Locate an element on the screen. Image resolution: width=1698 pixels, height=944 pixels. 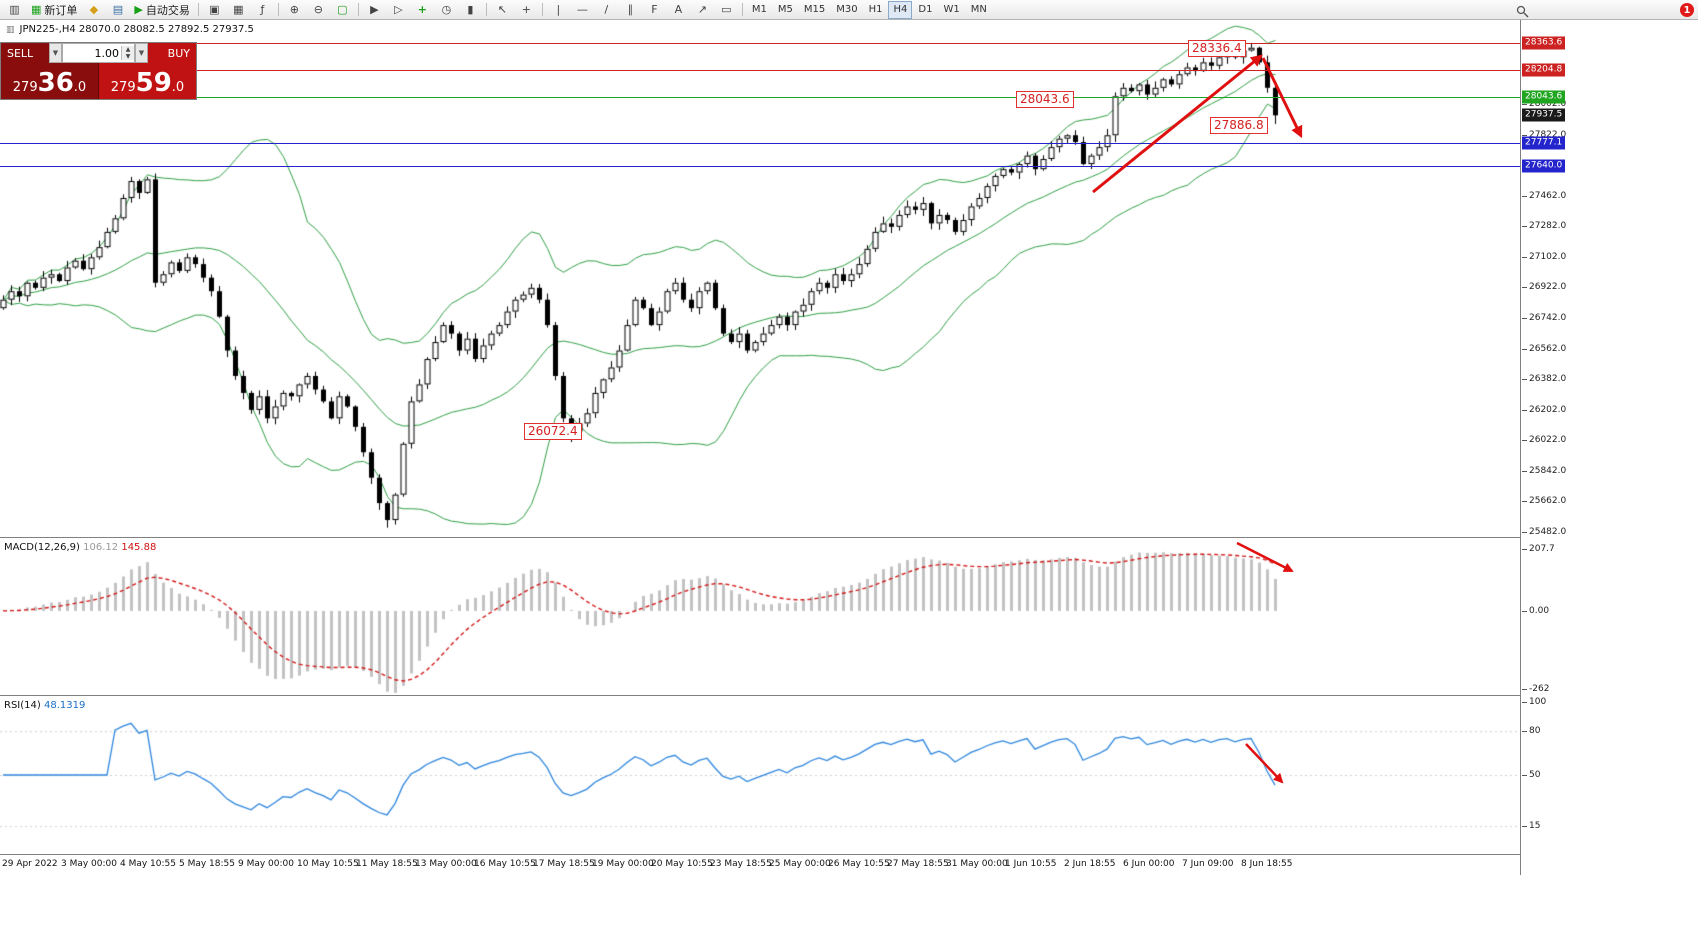
shapes-tool-button: ▭ is located at coordinates (726, 9).